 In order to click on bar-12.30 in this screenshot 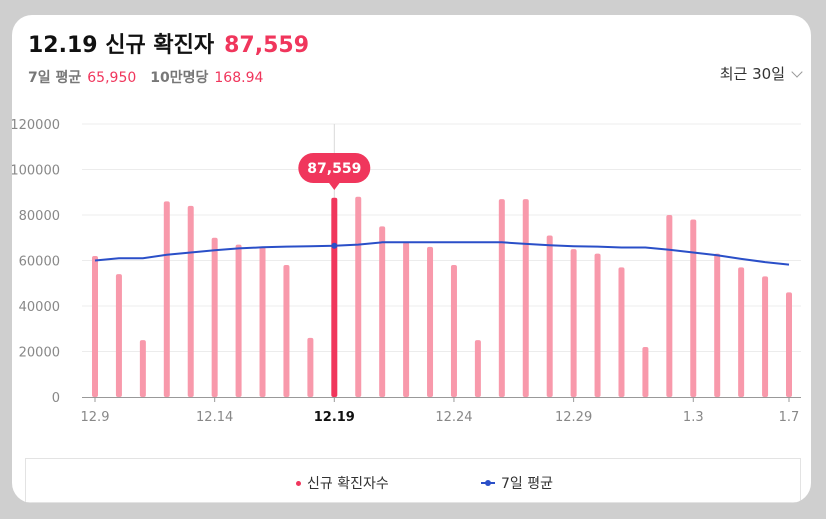, I will do `click(597, 325)`.